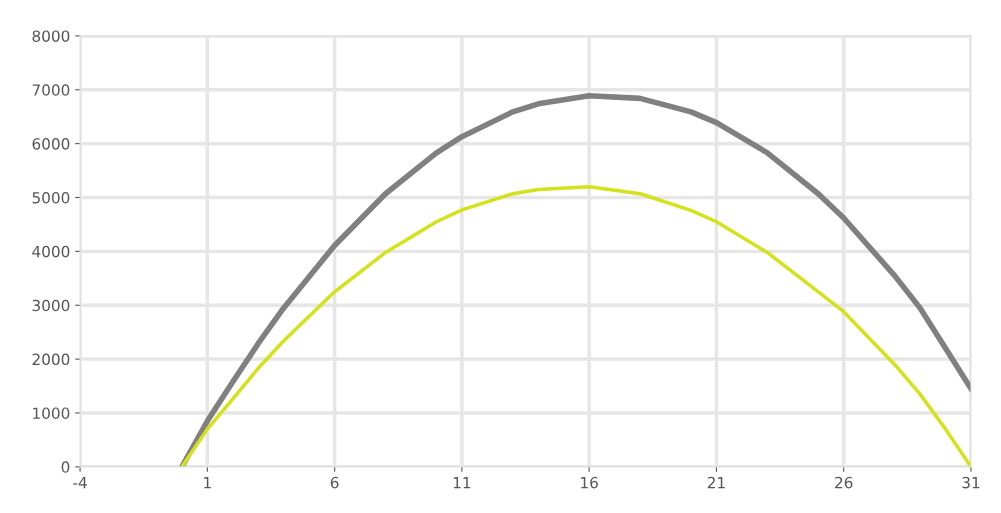  What do you see at coordinates (51, 251) in the screenshot?
I see `y-tick-label: 4000` at bounding box center [51, 251].